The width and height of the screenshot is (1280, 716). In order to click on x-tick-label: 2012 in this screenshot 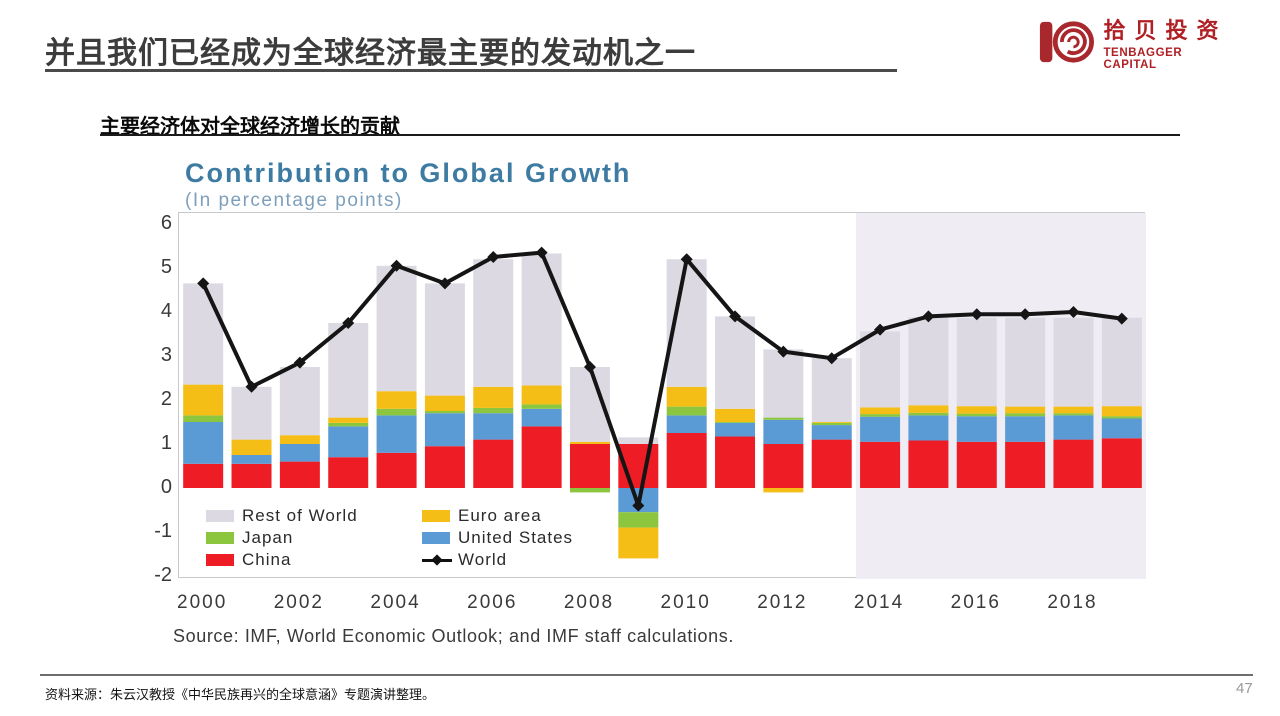, I will do `click(782, 602)`.